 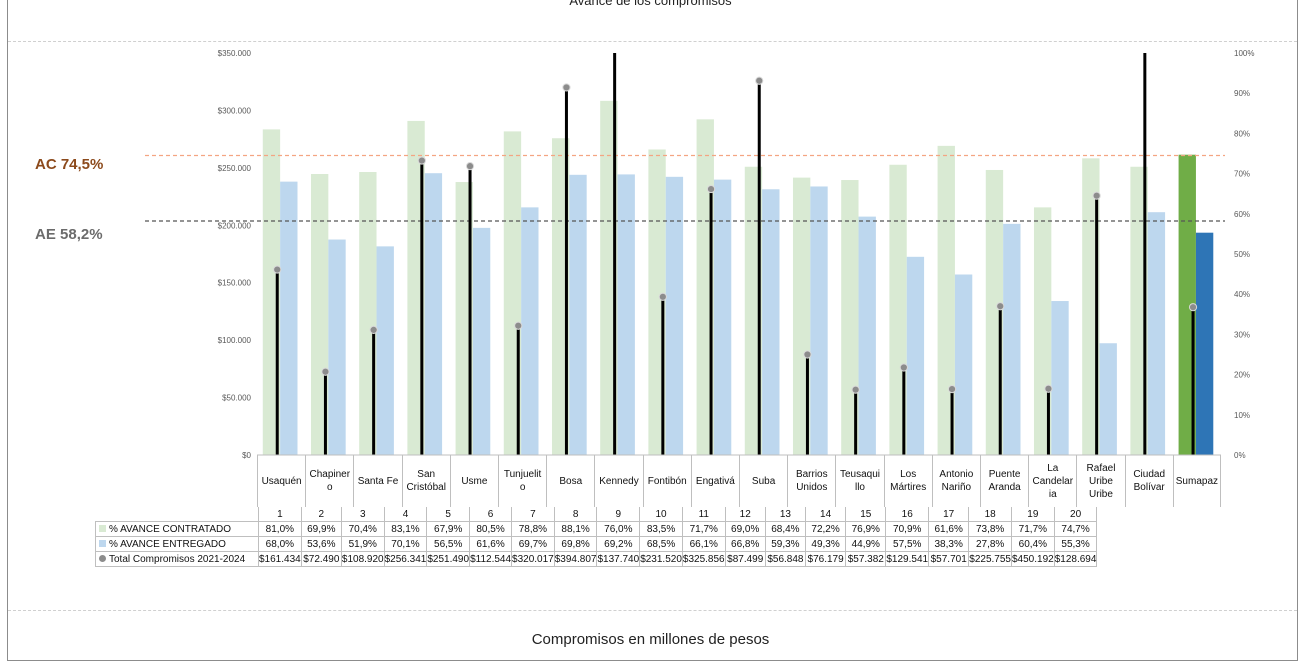 I want to click on table-cell: 68,4%, so click(x=785, y=529).